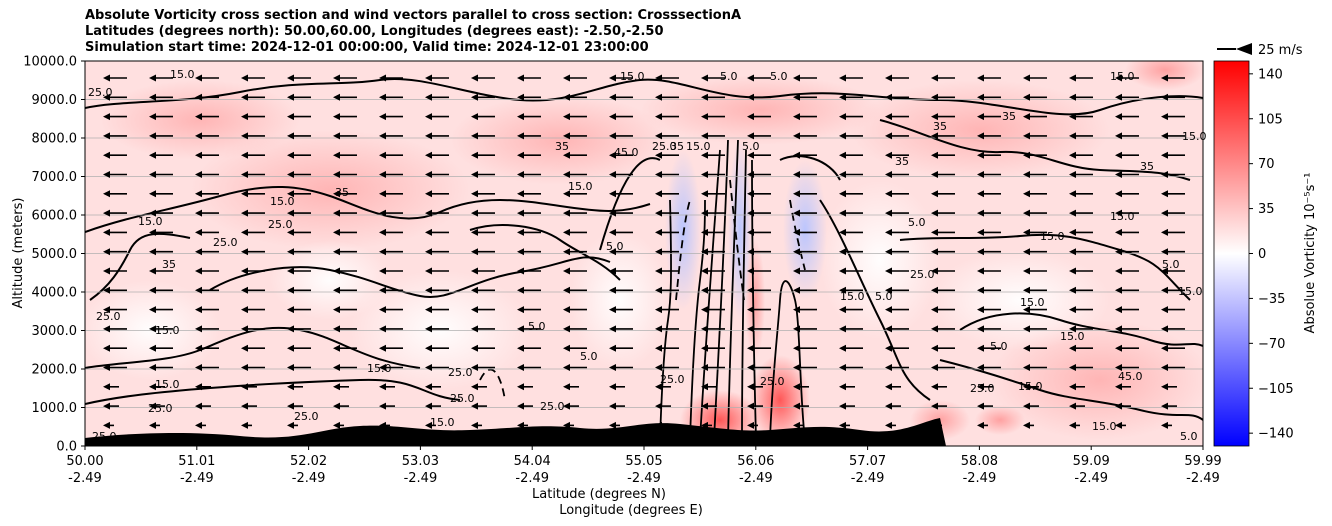 The height and width of the screenshot is (526, 1332). Describe the element at coordinates (84, 461) in the screenshot. I see `x-tick-label-lat: 50.00` at that location.